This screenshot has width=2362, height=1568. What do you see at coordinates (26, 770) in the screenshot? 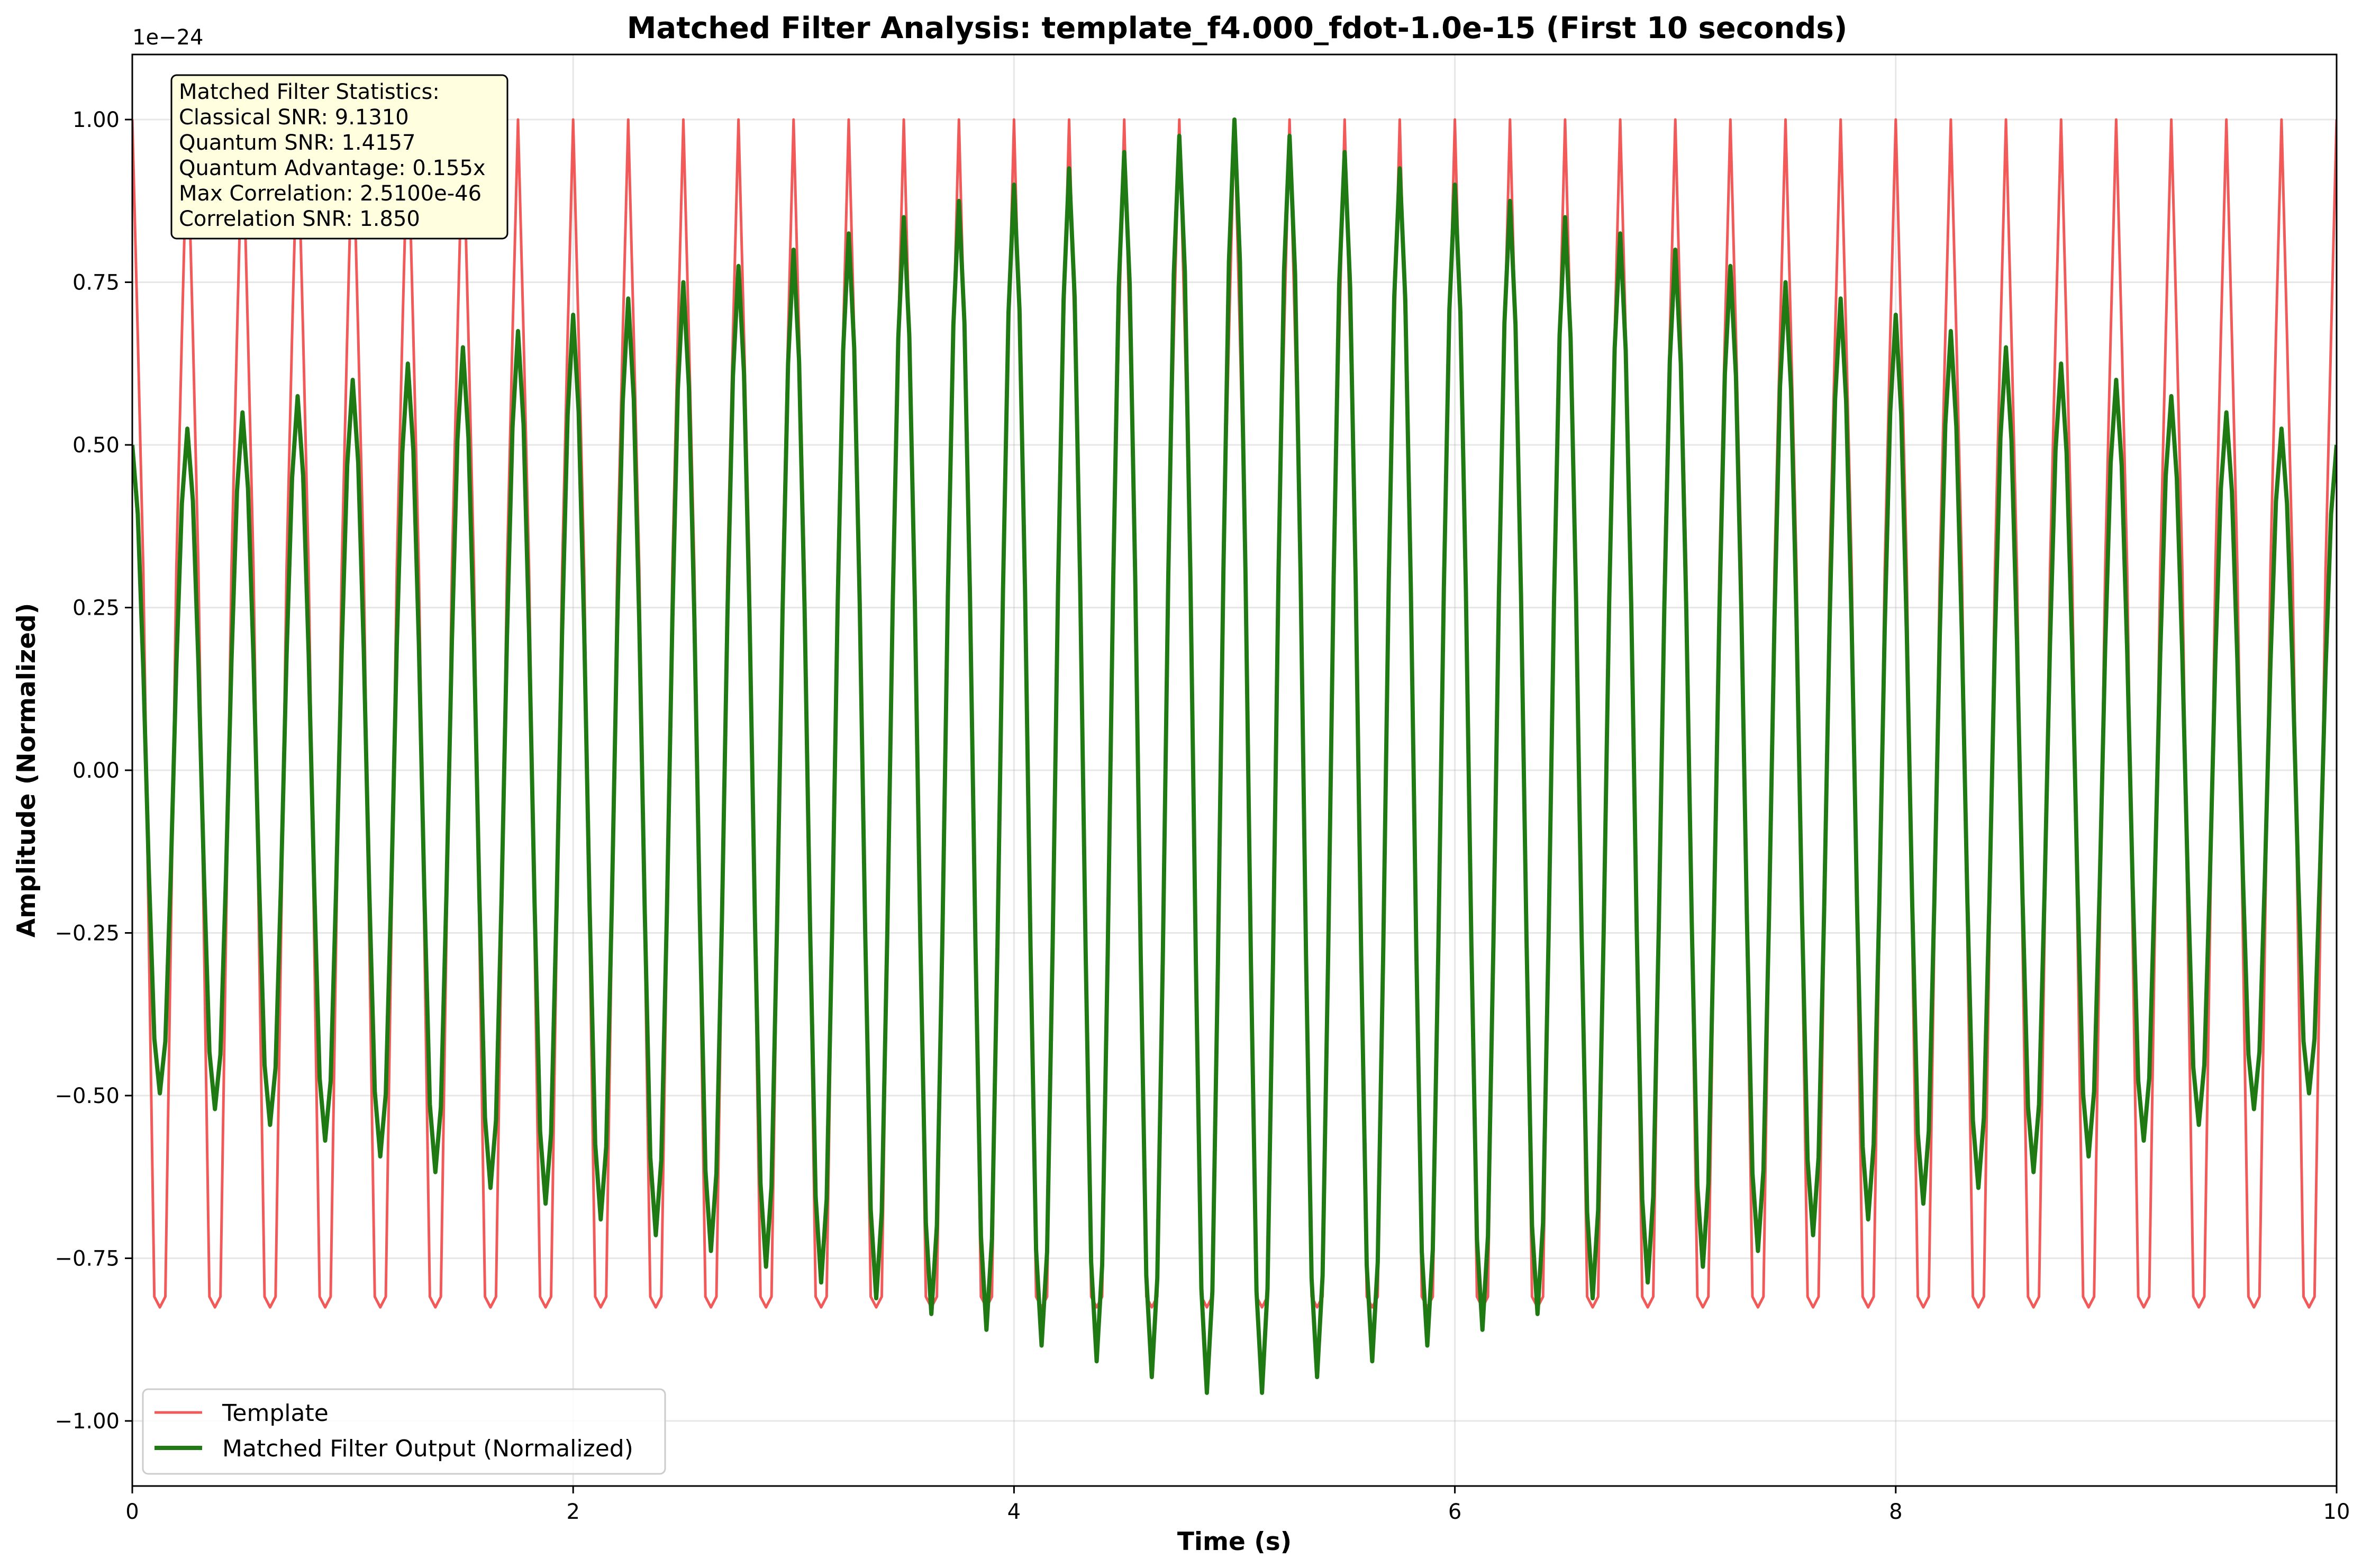
I see `y-axis-label: Amplitude (Normalized)` at bounding box center [26, 770].